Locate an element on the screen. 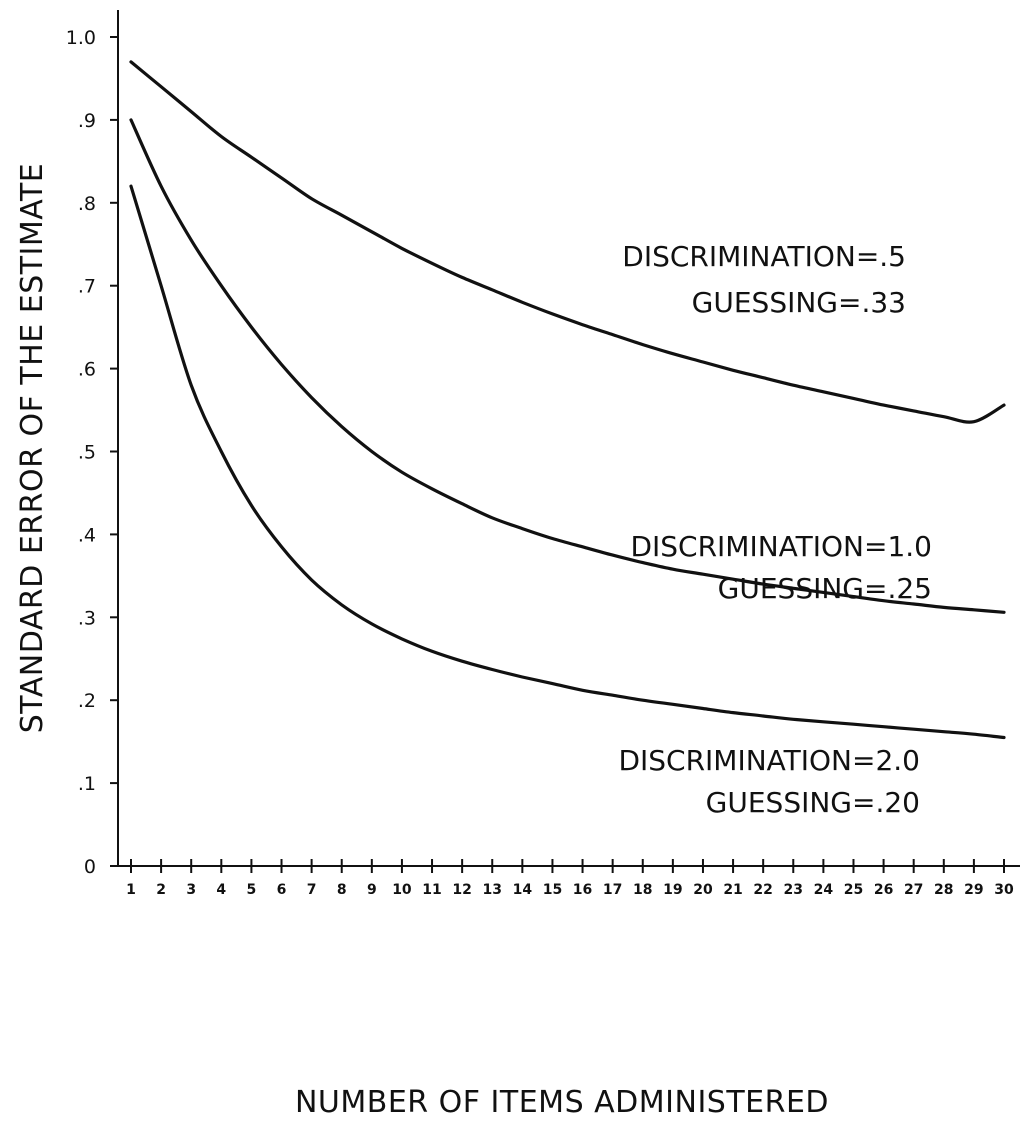 The image size is (1024, 1136). y-tick-label: .7 is located at coordinates (87, 287).